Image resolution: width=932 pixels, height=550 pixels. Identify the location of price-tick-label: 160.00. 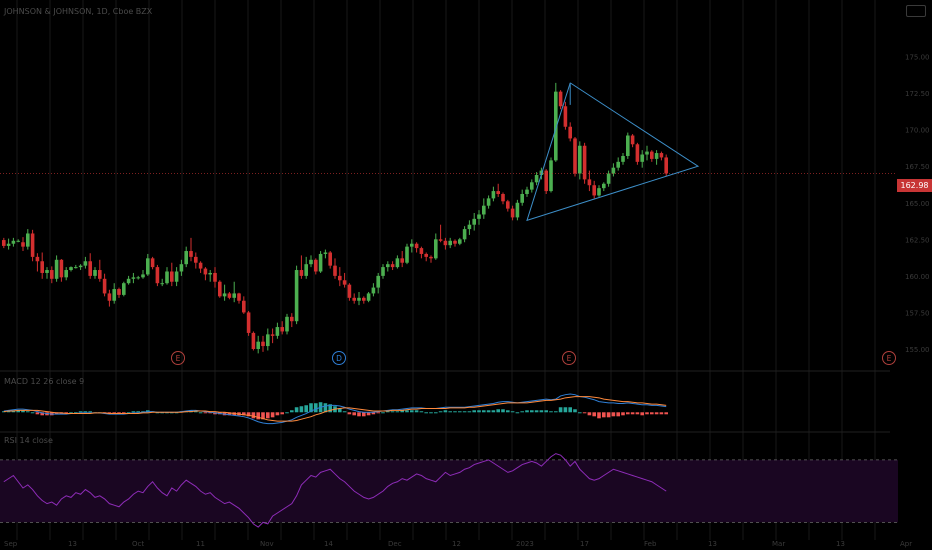
(917, 277).